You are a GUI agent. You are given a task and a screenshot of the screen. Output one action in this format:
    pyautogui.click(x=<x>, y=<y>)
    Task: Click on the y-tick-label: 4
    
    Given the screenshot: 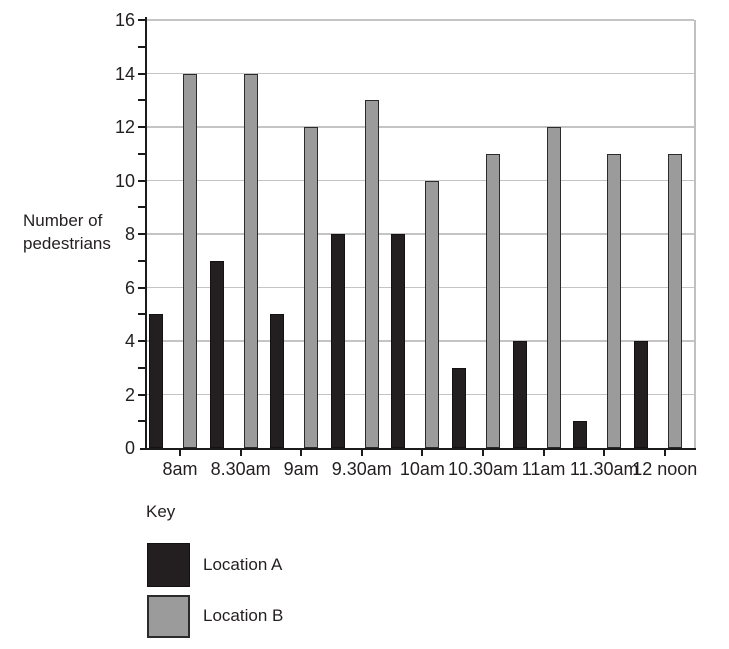 What is the action you would take?
    pyautogui.click(x=129, y=341)
    